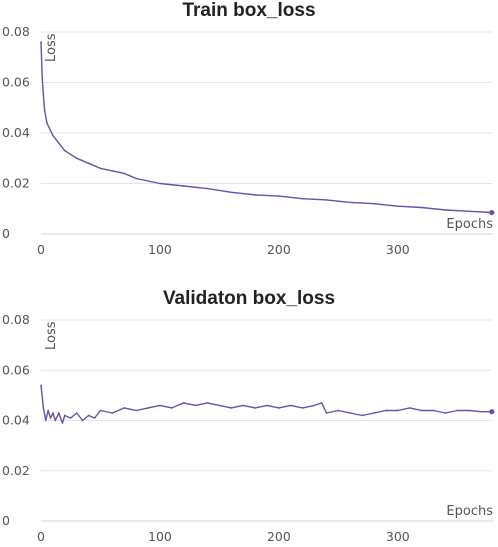  What do you see at coordinates (249, 298) in the screenshot?
I see `chart-title: Validaton box_loss` at bounding box center [249, 298].